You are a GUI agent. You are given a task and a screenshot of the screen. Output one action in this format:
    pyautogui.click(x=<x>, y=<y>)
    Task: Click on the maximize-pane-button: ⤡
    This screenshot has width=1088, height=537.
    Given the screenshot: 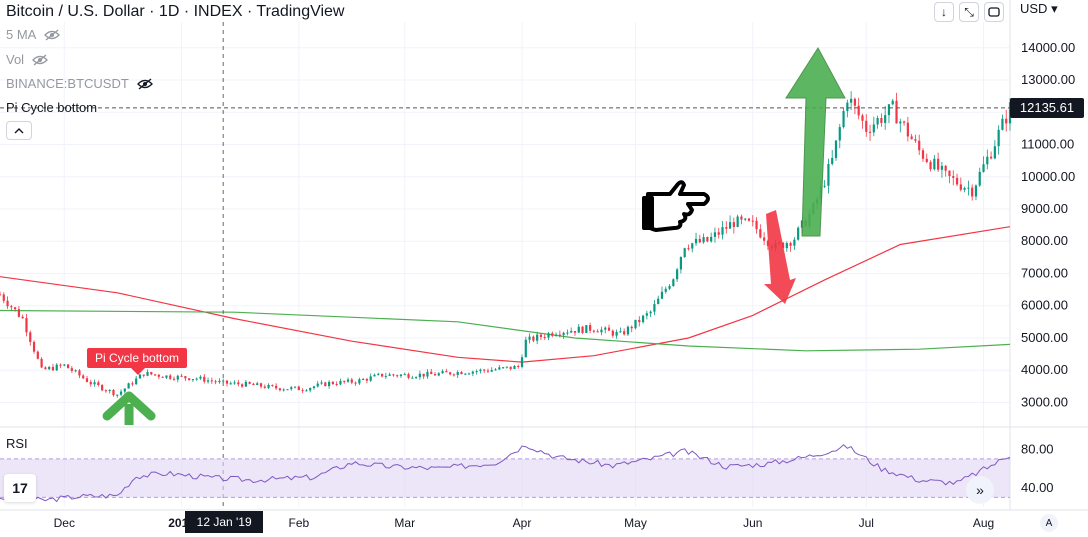 What is the action you would take?
    pyautogui.click(x=969, y=12)
    